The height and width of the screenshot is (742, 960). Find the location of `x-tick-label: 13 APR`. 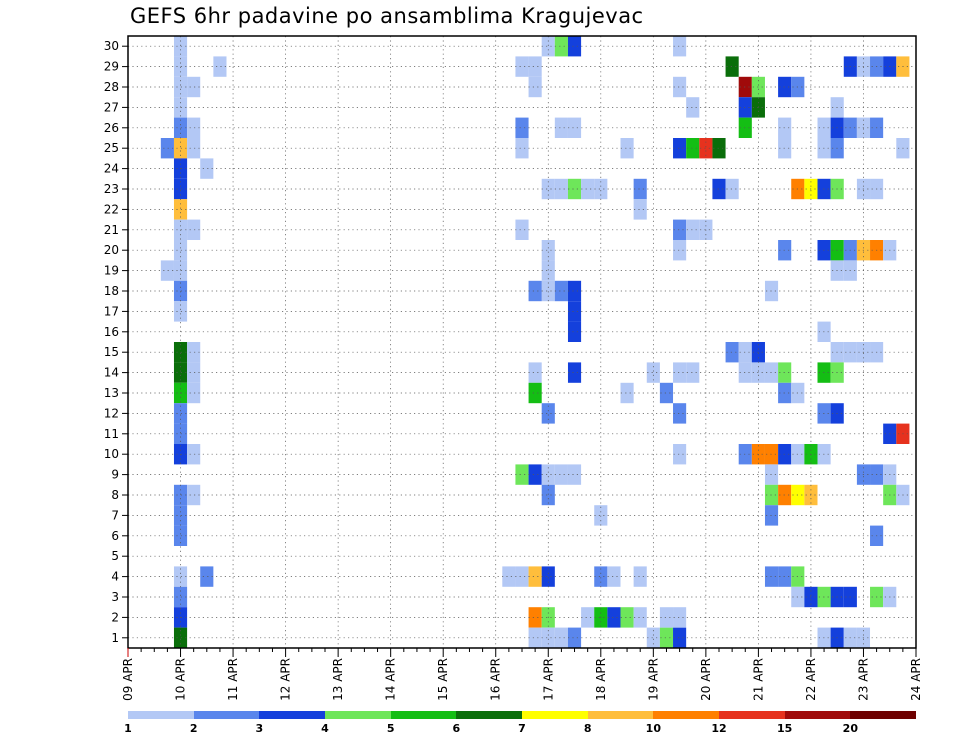

x-tick-label: 13 APR is located at coordinates (338, 679).